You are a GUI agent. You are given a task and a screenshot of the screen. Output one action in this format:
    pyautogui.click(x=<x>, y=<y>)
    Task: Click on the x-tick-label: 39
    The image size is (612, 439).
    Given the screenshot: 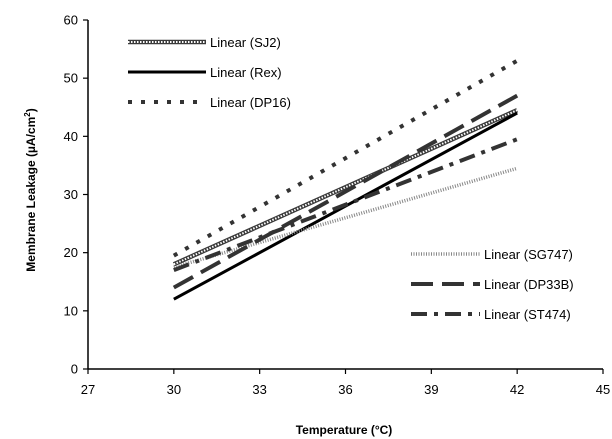 What is the action you would take?
    pyautogui.click(x=431, y=389)
    